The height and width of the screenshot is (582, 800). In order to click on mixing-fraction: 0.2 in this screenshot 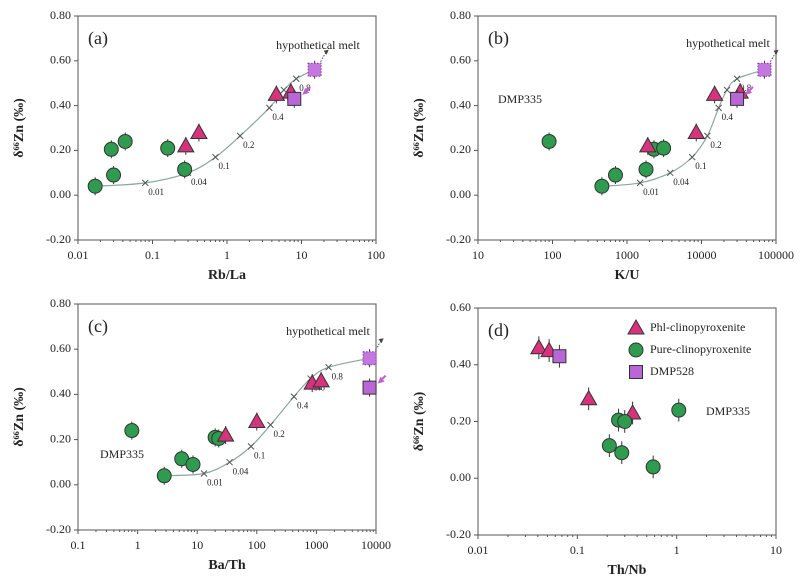, I will do `click(248, 145)`.